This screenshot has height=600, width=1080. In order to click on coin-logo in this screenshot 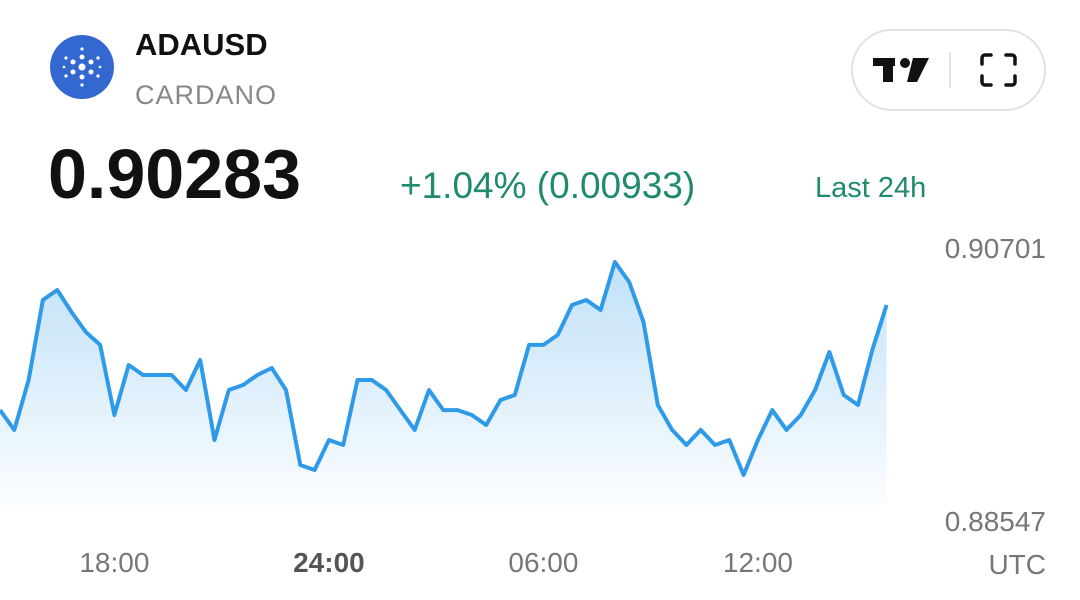, I will do `click(82, 67)`.